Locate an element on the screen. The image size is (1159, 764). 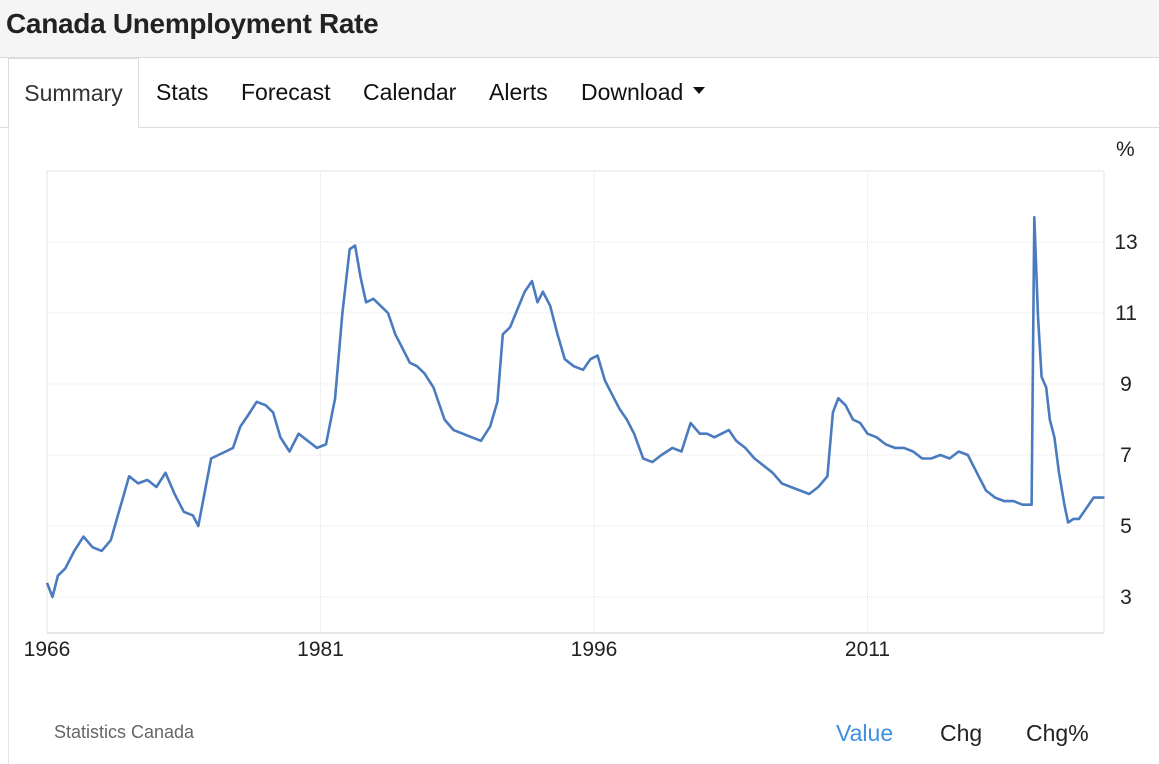
tab-alerts: Alerts is located at coordinates (518, 92).